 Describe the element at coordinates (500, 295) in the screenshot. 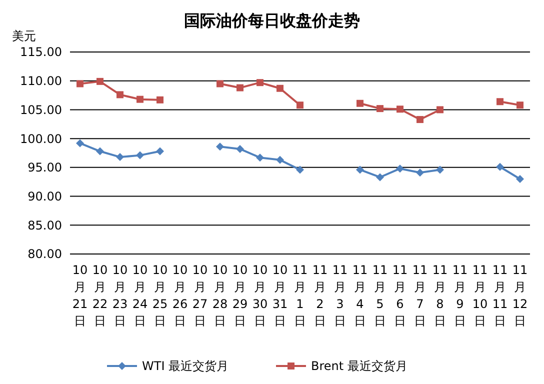

I see `x-tick-label: 11月11日` at that location.